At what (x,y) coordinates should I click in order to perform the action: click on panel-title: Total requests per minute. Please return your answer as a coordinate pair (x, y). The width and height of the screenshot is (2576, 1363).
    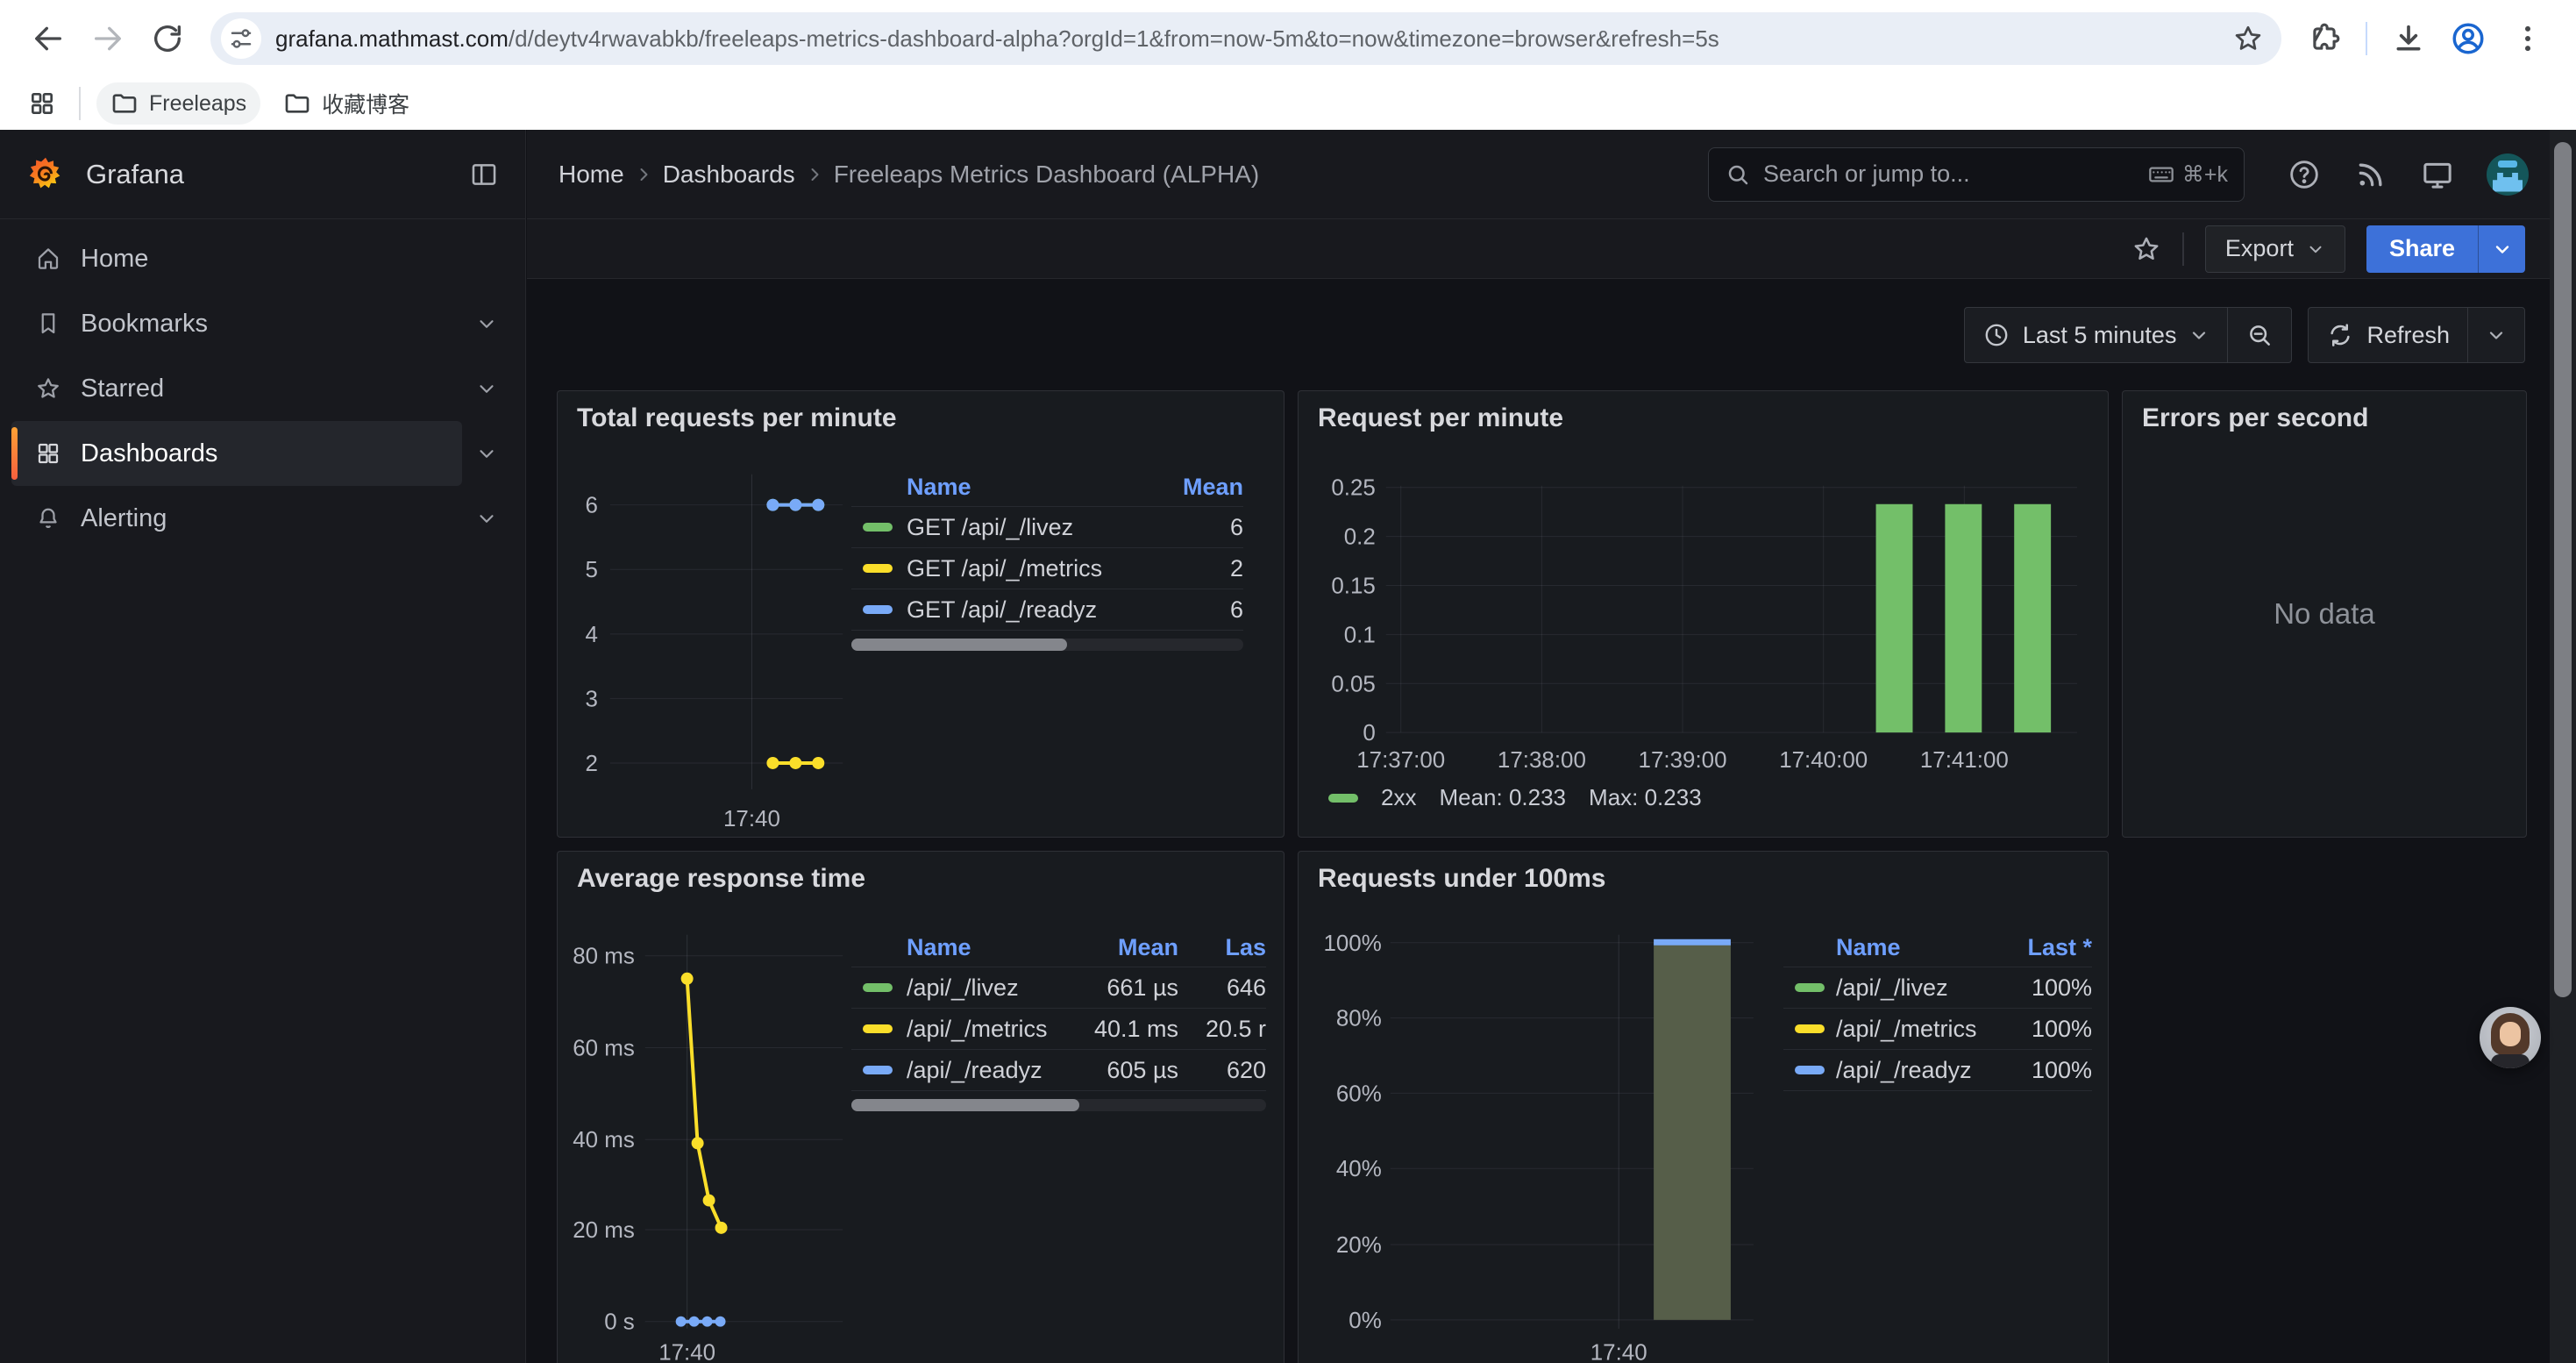
    Looking at the image, I should click on (737, 417).